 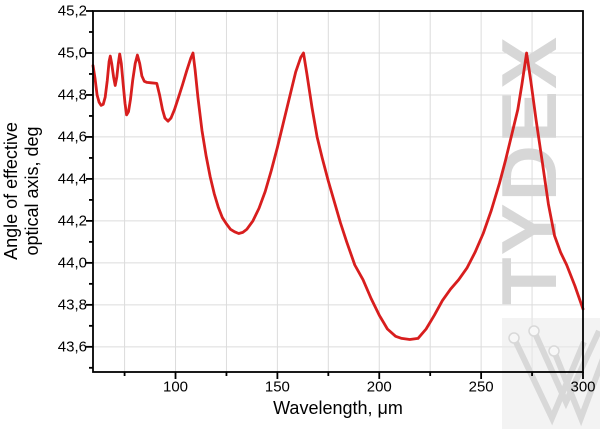 I want to click on y-tick-label: 45,0, so click(x=72, y=52).